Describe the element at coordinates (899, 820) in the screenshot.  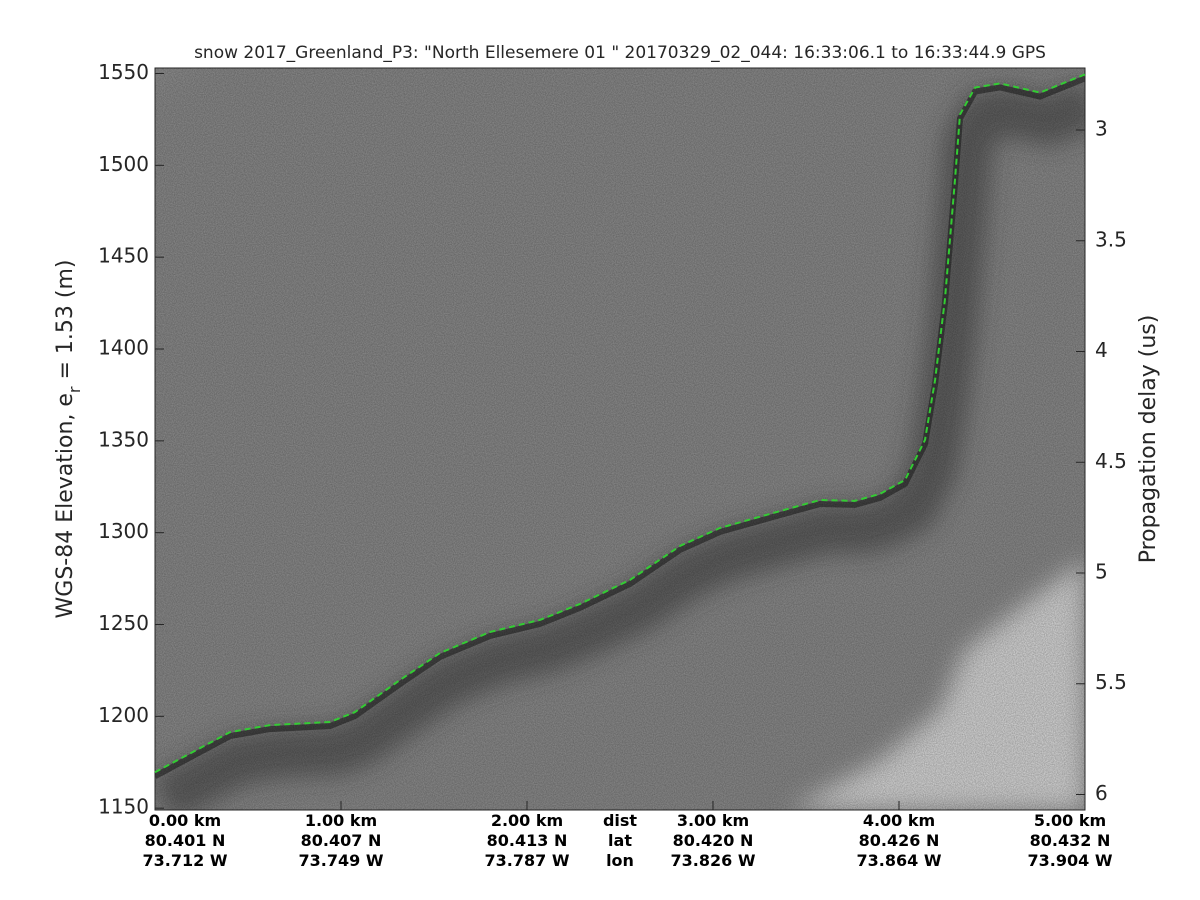
I see `x-tick-label: 4.00 km` at that location.